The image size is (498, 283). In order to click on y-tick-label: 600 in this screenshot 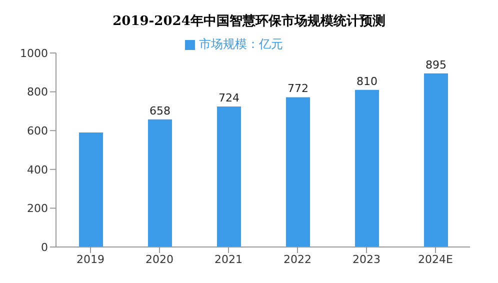, I will do `click(37, 131)`.